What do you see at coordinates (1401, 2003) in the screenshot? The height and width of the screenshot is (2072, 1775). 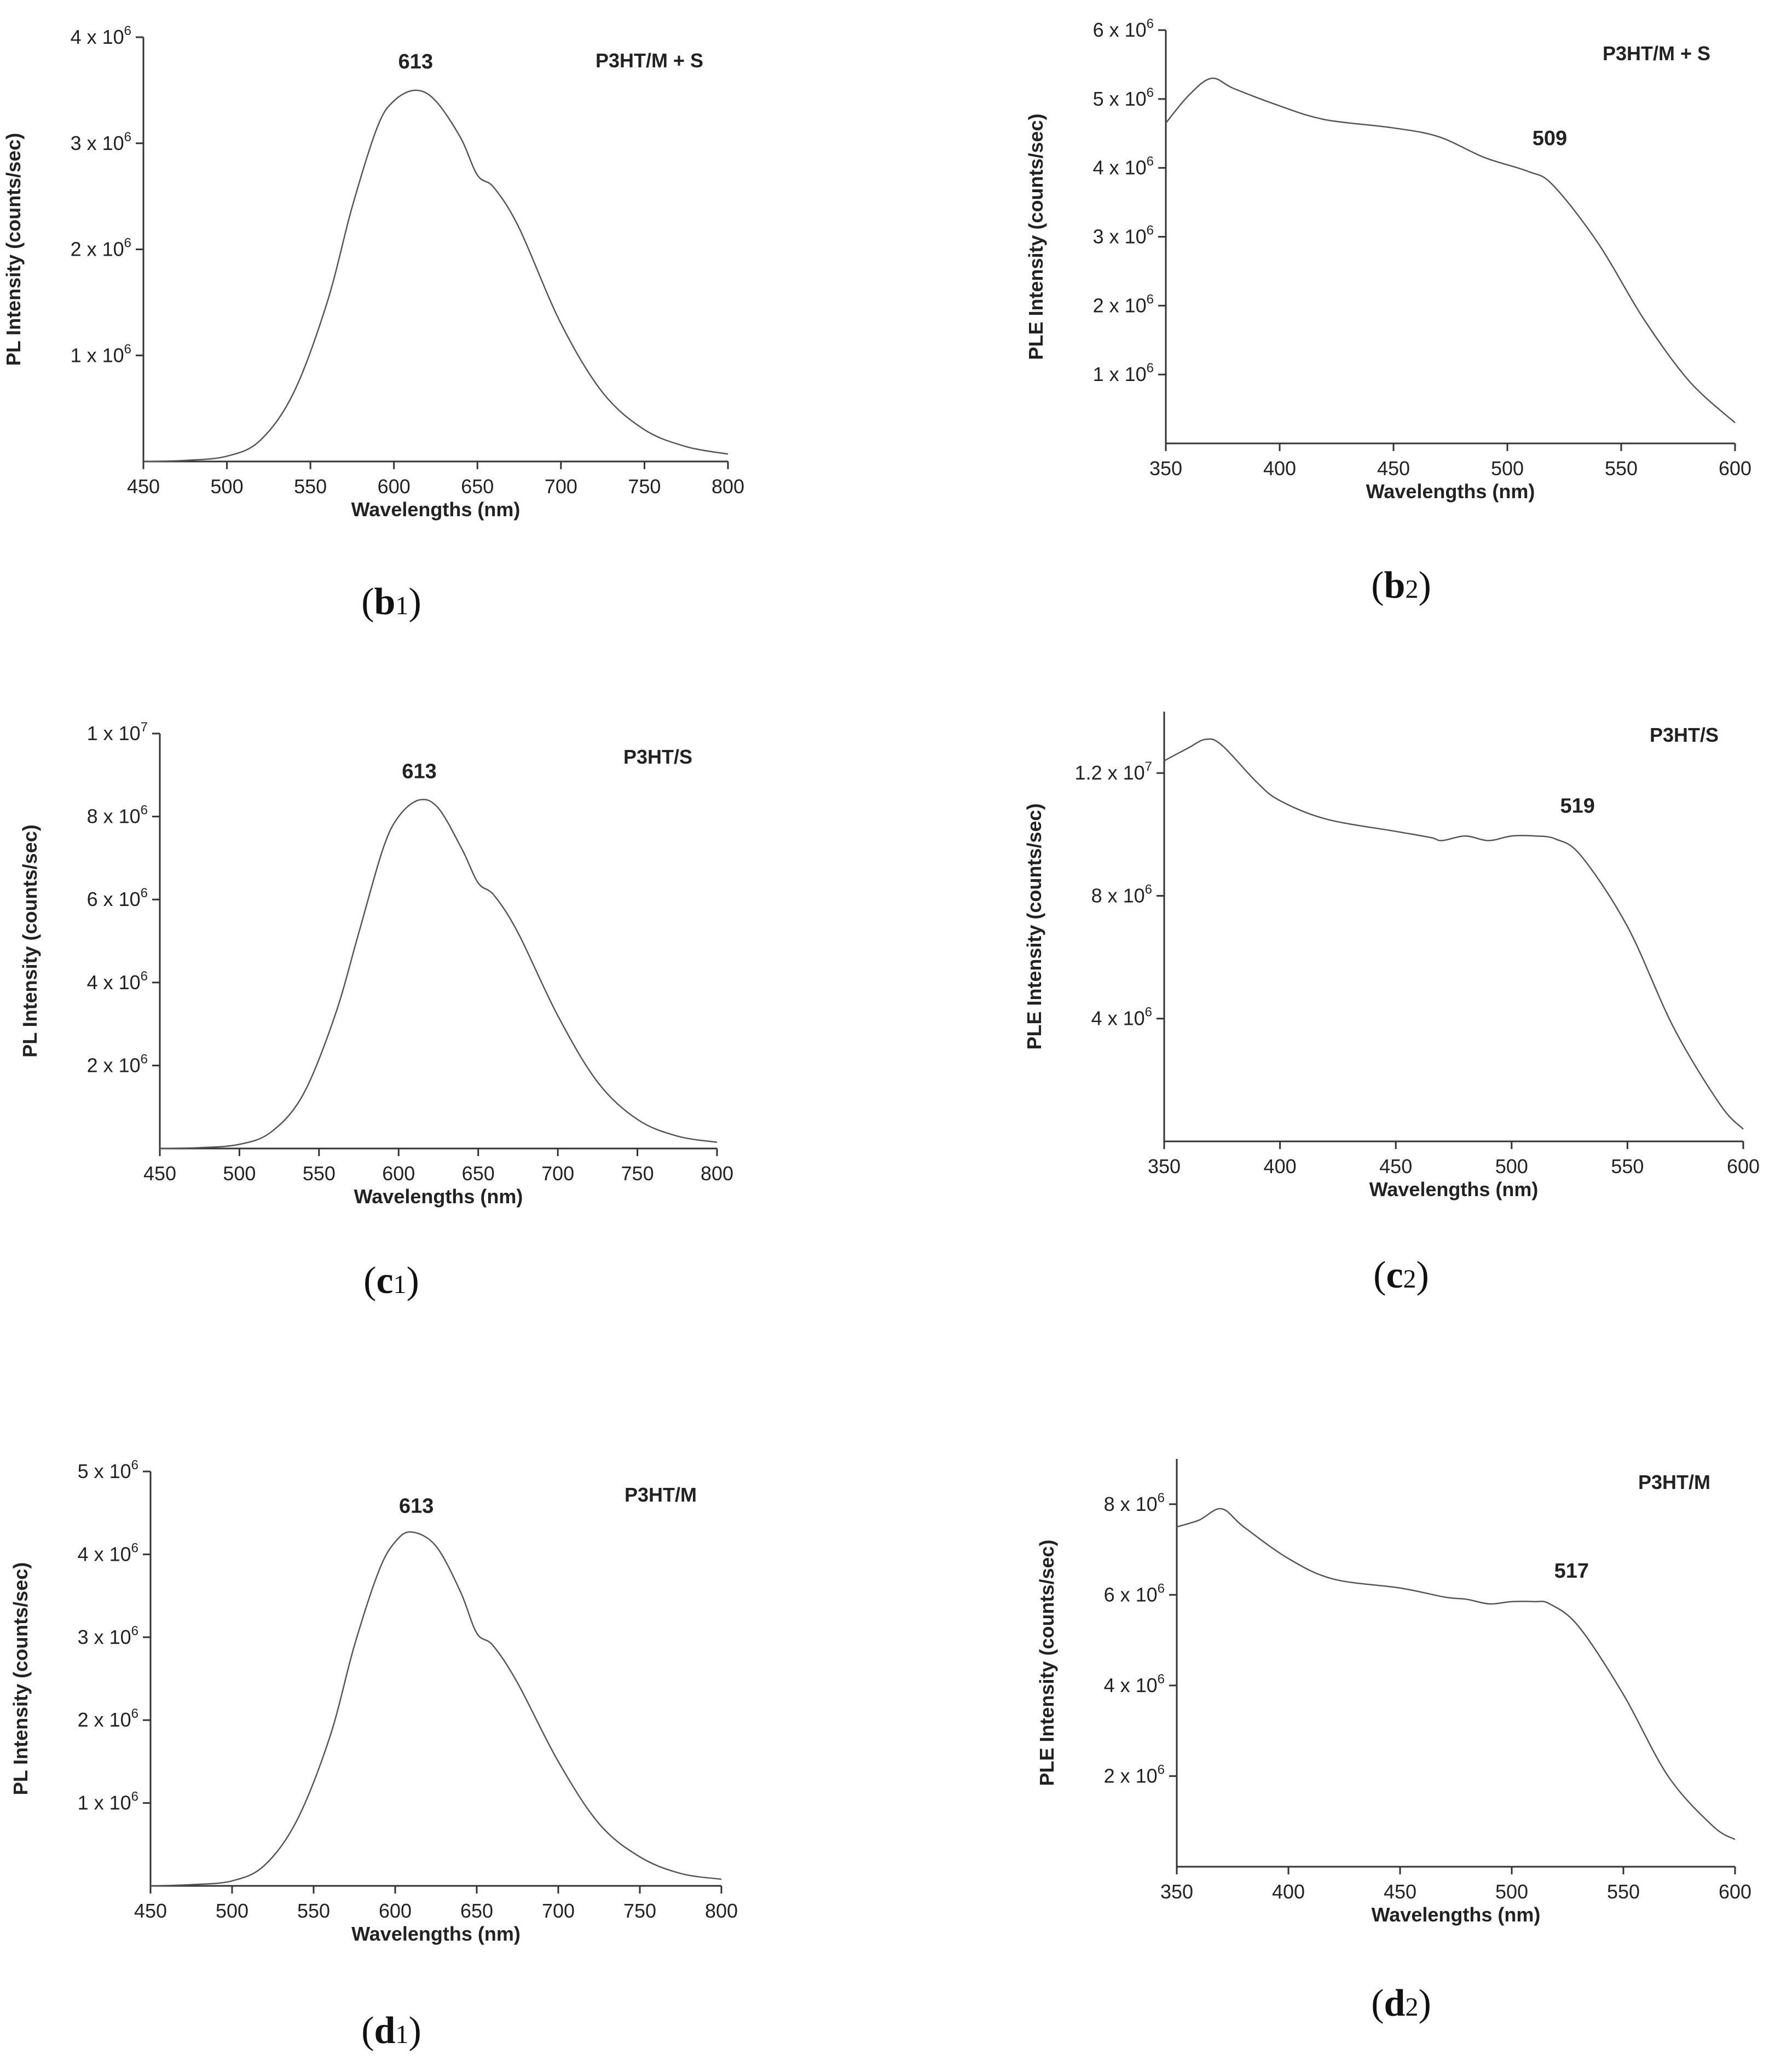 I see `panel-label-d2: (d2)` at bounding box center [1401, 2003].